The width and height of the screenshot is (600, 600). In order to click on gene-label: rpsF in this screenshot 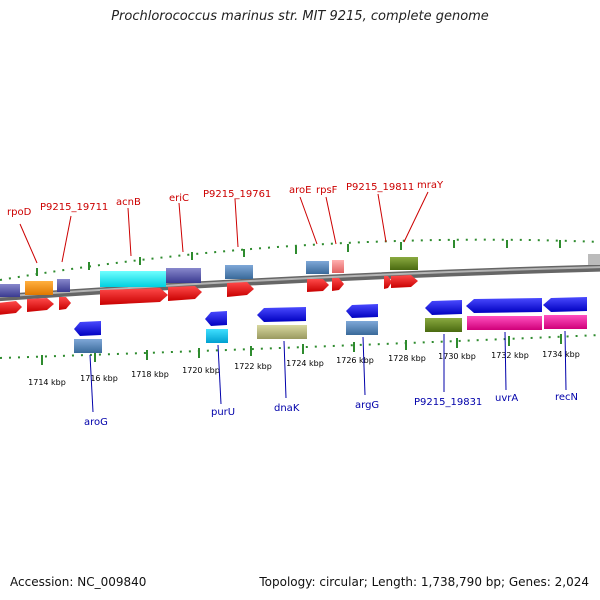, I will do `click(327, 190)`.